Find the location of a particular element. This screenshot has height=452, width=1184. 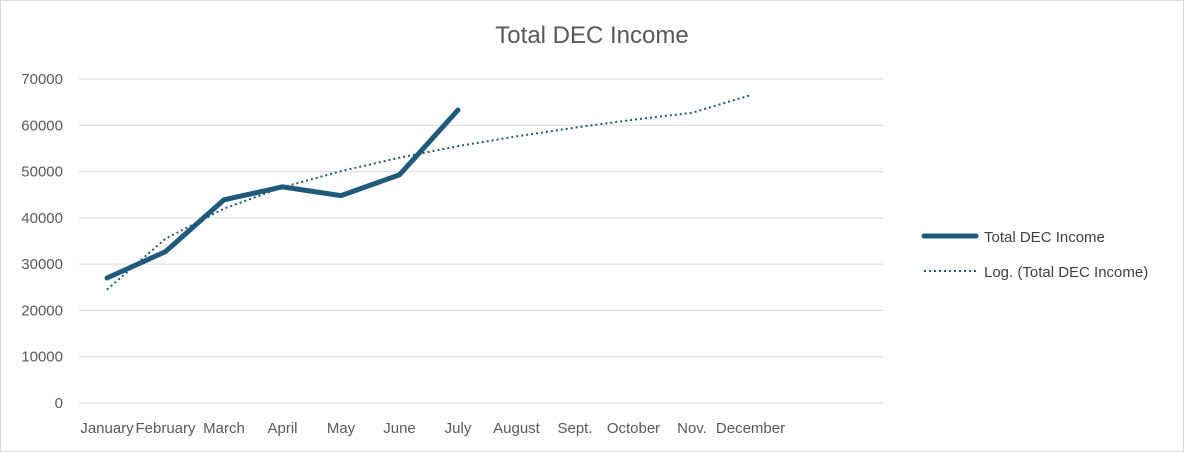

x-tick-label: December is located at coordinates (750, 428).